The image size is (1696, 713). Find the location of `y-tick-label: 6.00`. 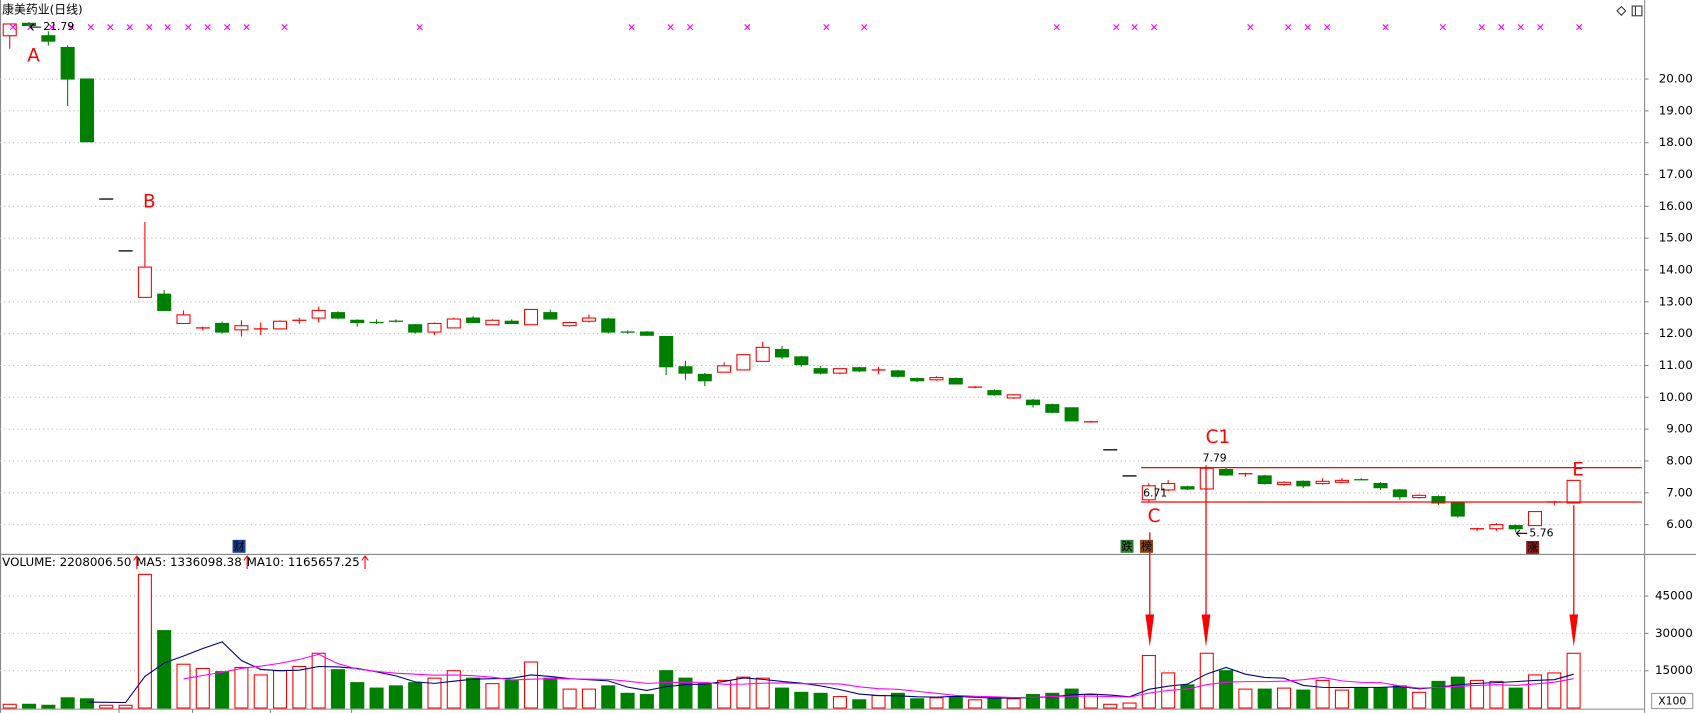

y-tick-label: 6.00 is located at coordinates (1679, 524).